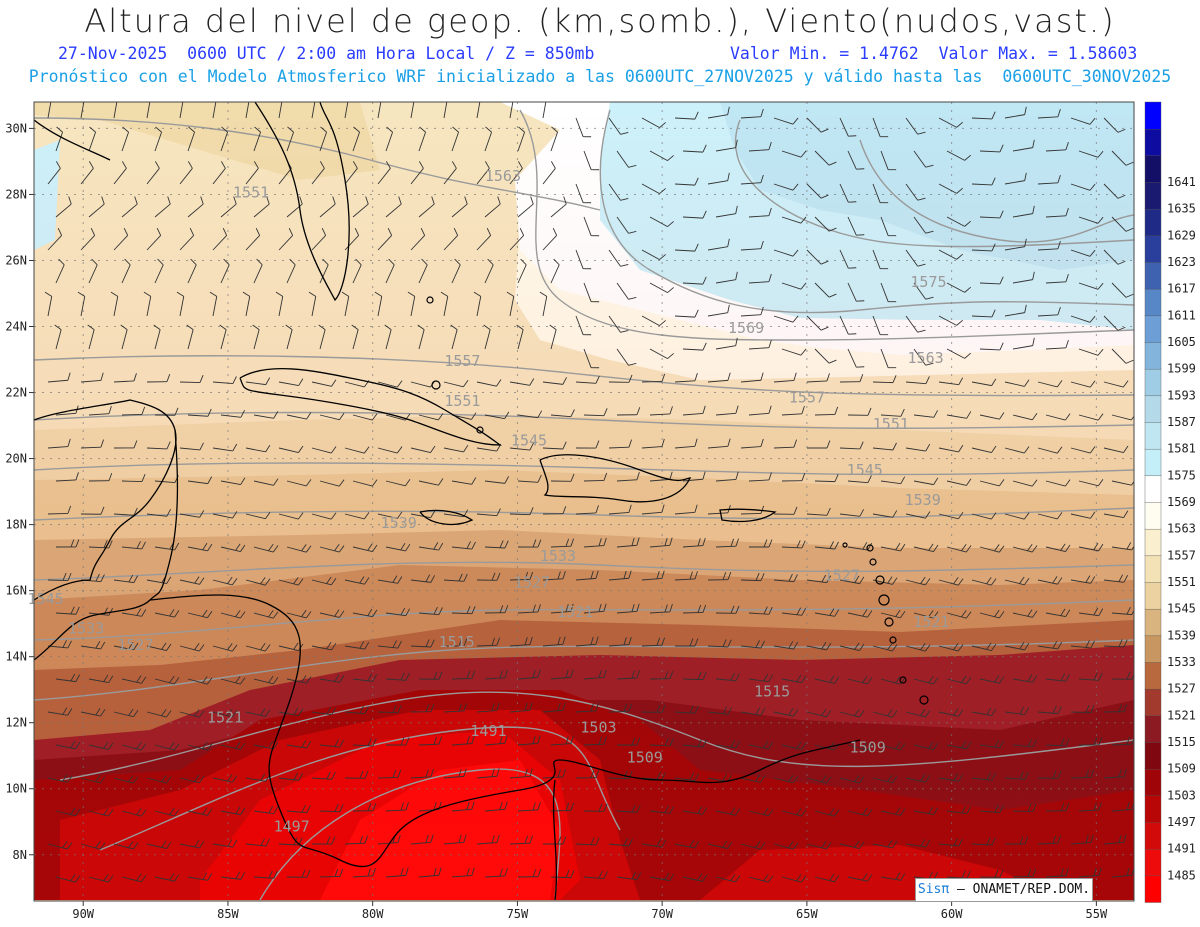  Describe the element at coordinates (46, 599) in the screenshot. I see `contour-label: 1545` at that location.